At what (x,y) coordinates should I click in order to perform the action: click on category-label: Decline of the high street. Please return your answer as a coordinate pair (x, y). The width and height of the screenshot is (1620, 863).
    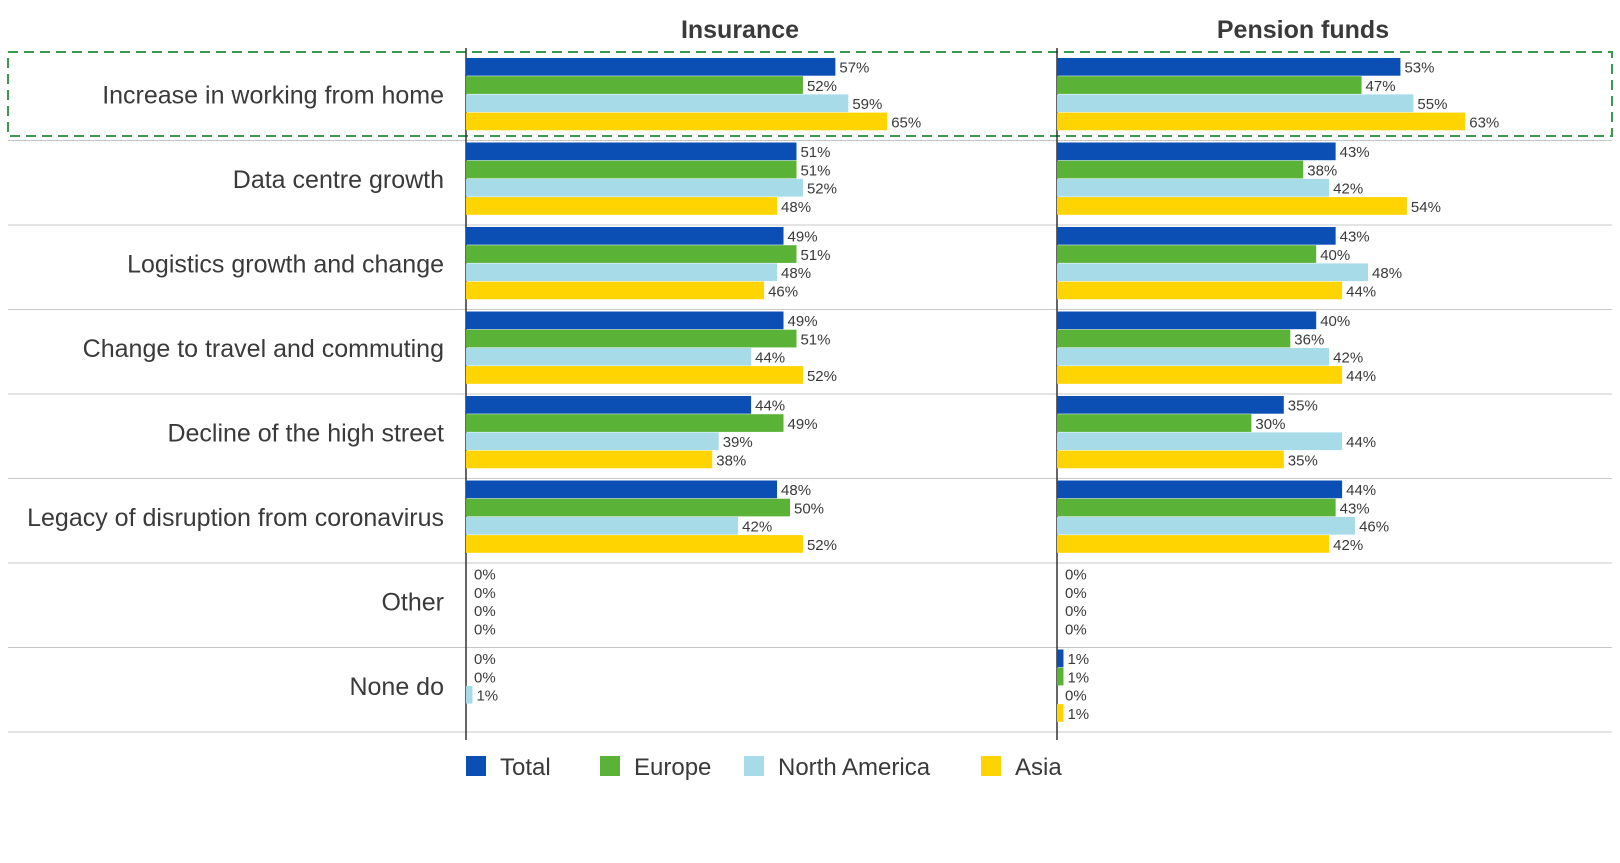
    Looking at the image, I should click on (305, 433).